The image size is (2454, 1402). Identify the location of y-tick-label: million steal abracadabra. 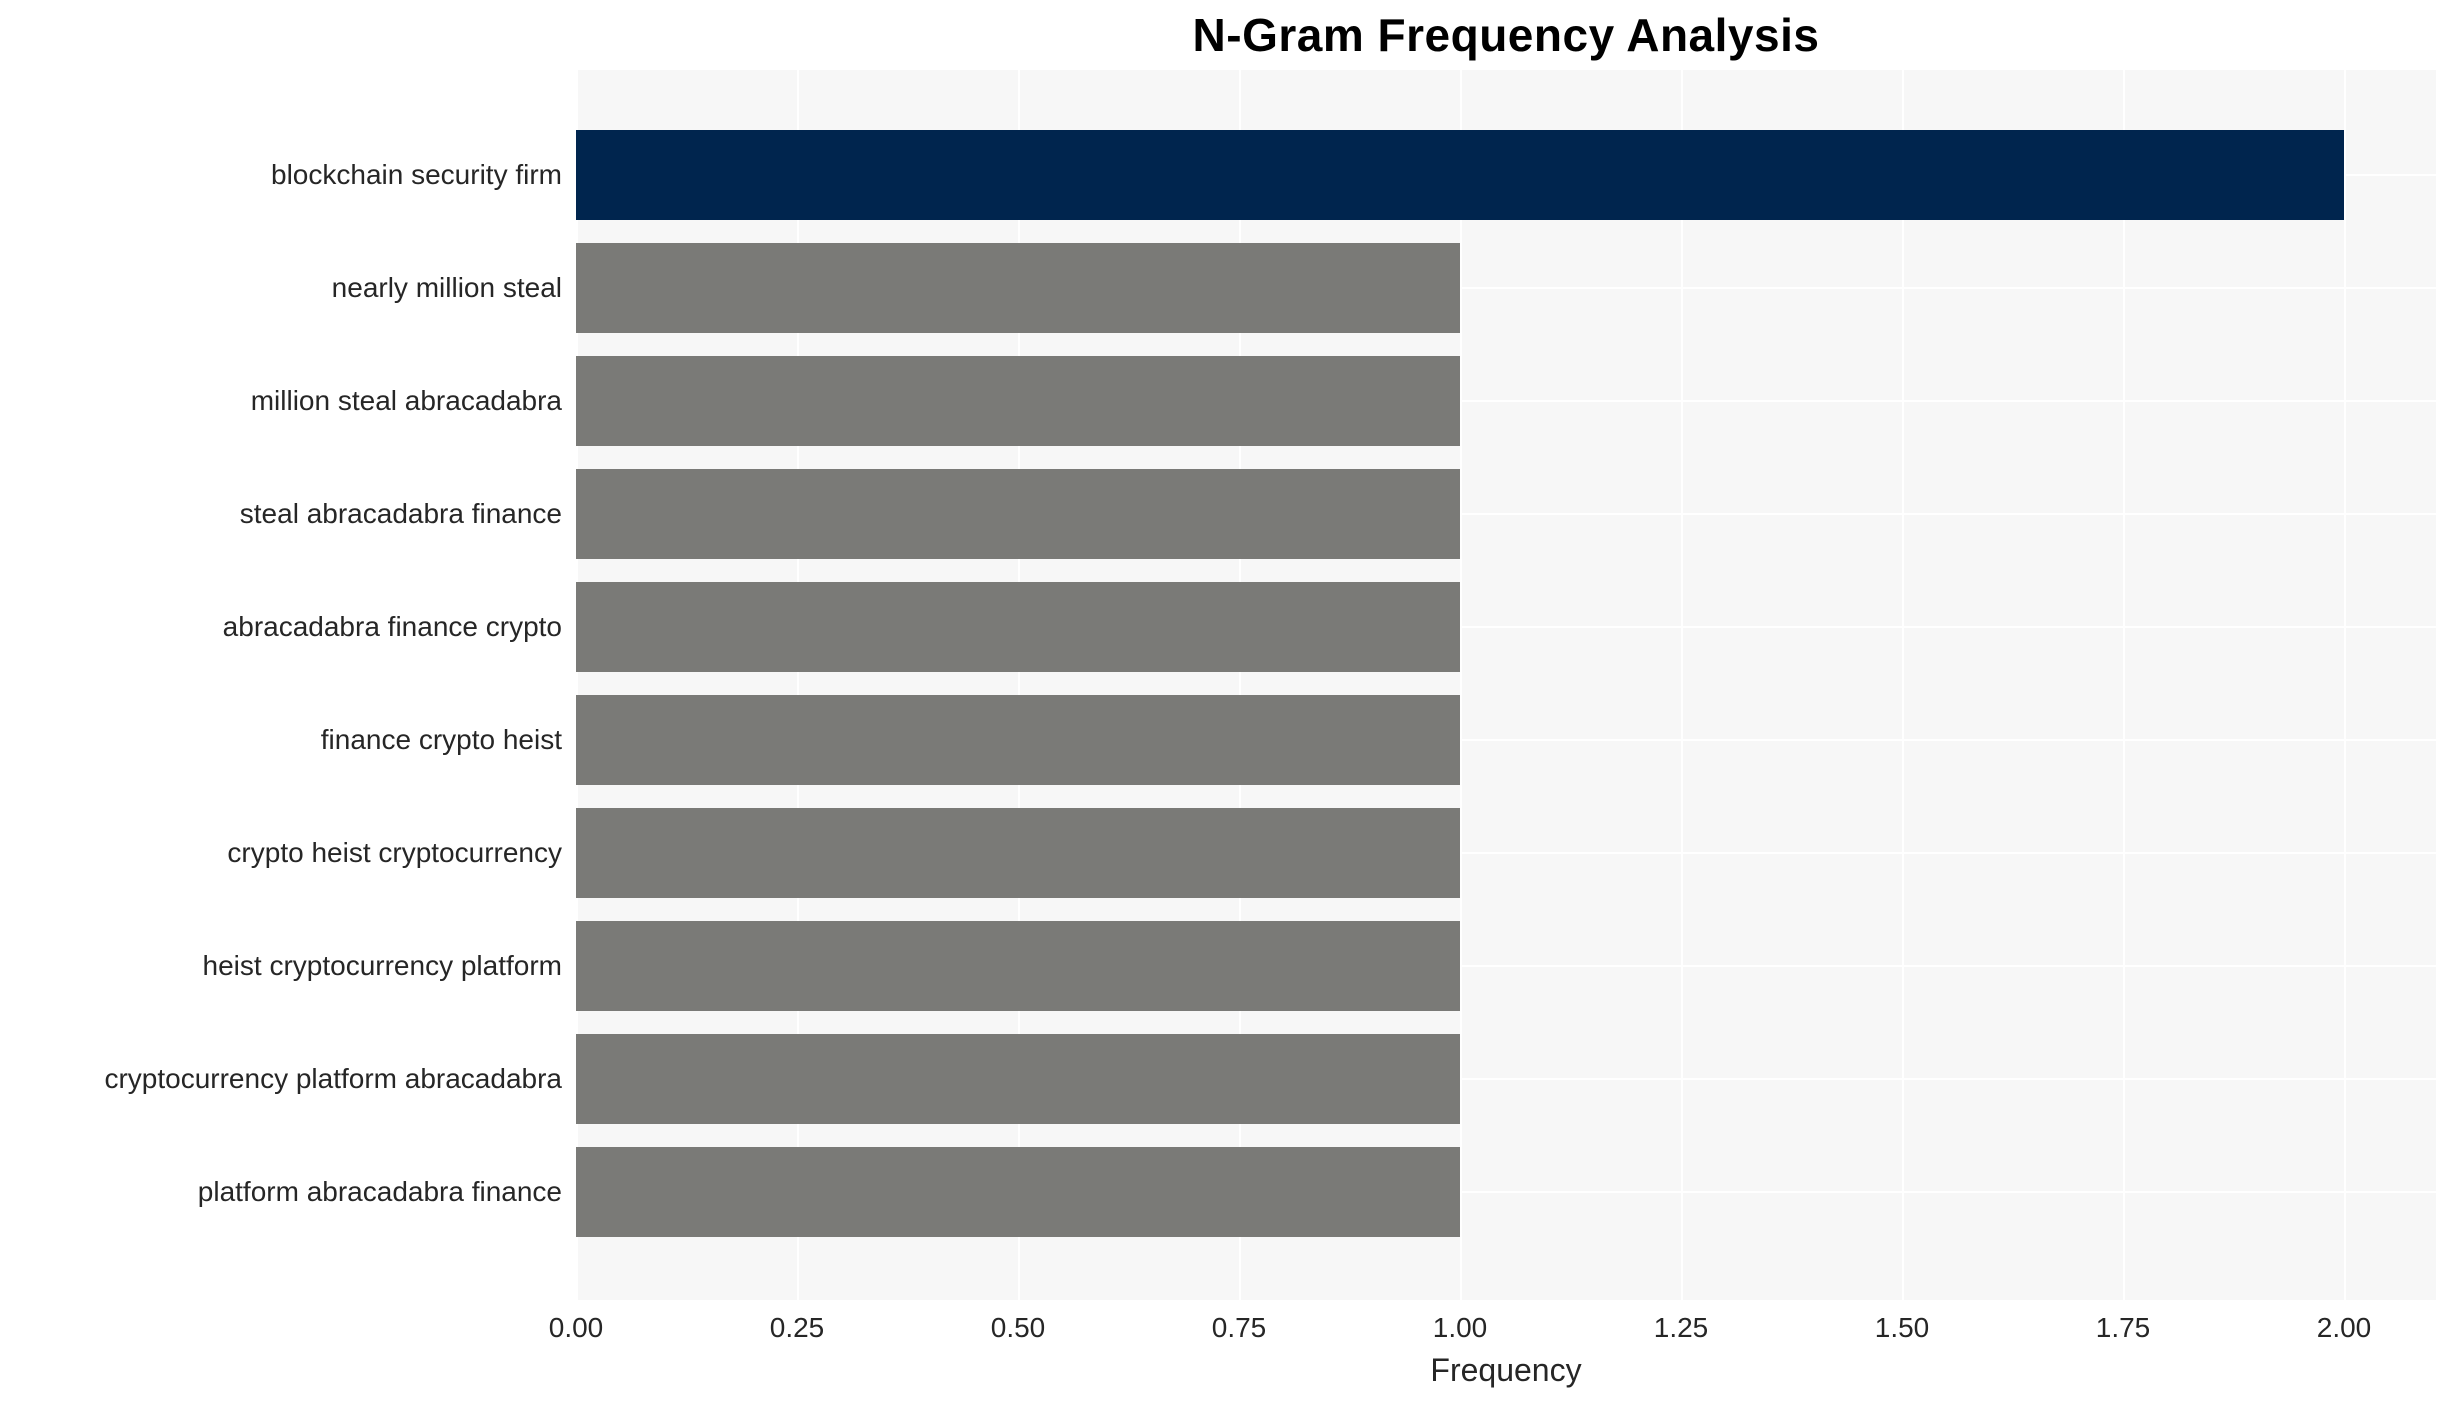
(406, 400).